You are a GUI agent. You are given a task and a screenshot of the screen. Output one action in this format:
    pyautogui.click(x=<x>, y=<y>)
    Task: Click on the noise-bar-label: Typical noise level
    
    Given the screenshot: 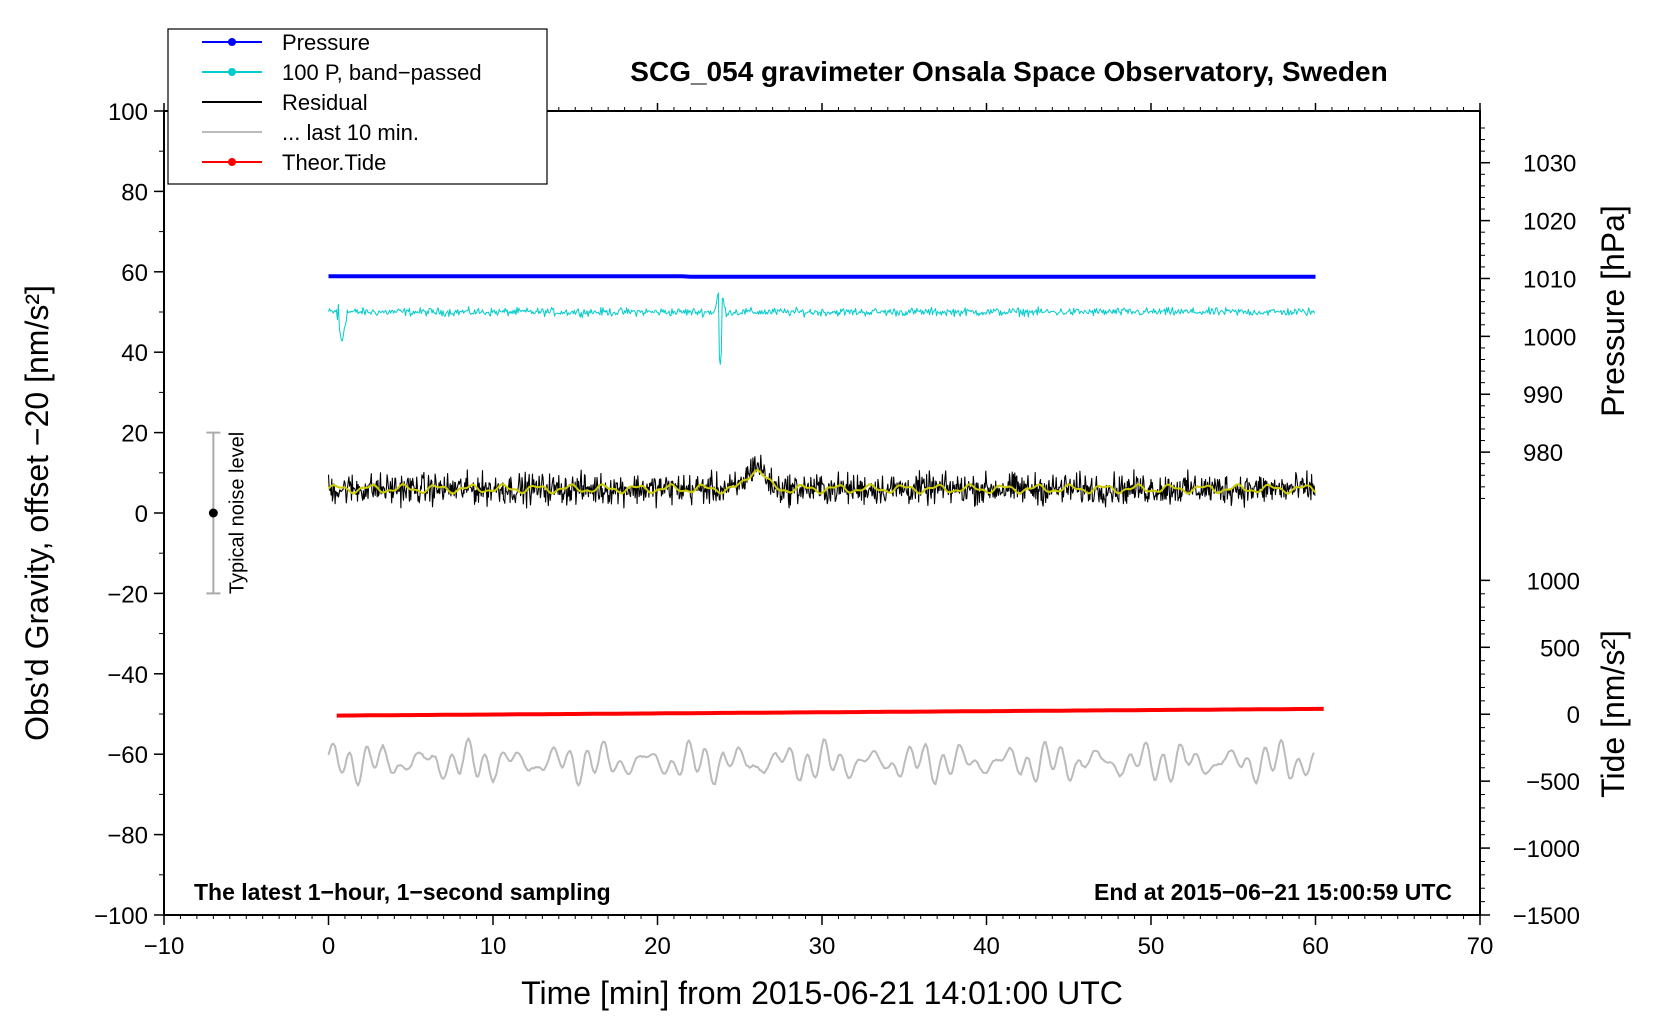 What is the action you would take?
    pyautogui.click(x=237, y=513)
    